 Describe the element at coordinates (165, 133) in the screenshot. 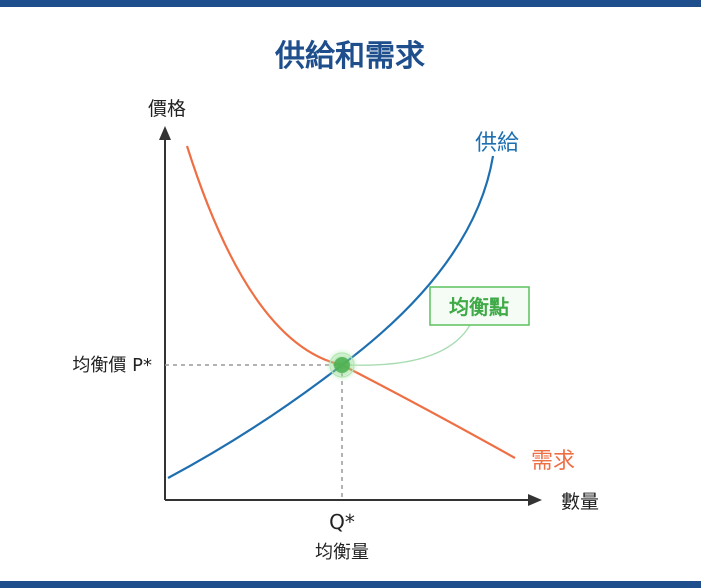

I see `y-axis-arrow` at that location.